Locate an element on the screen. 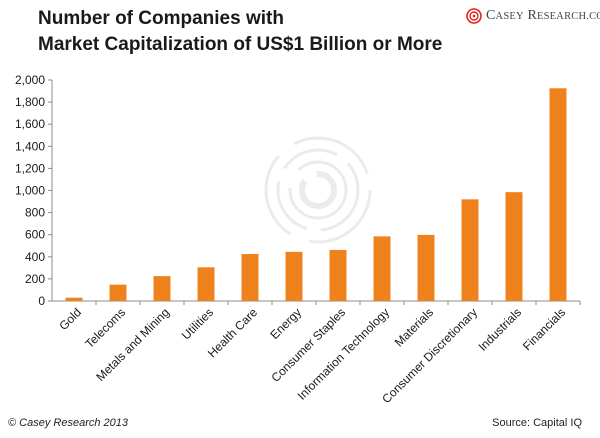 The width and height of the screenshot is (600, 438). bar-metals-and-mining is located at coordinates (162, 288).